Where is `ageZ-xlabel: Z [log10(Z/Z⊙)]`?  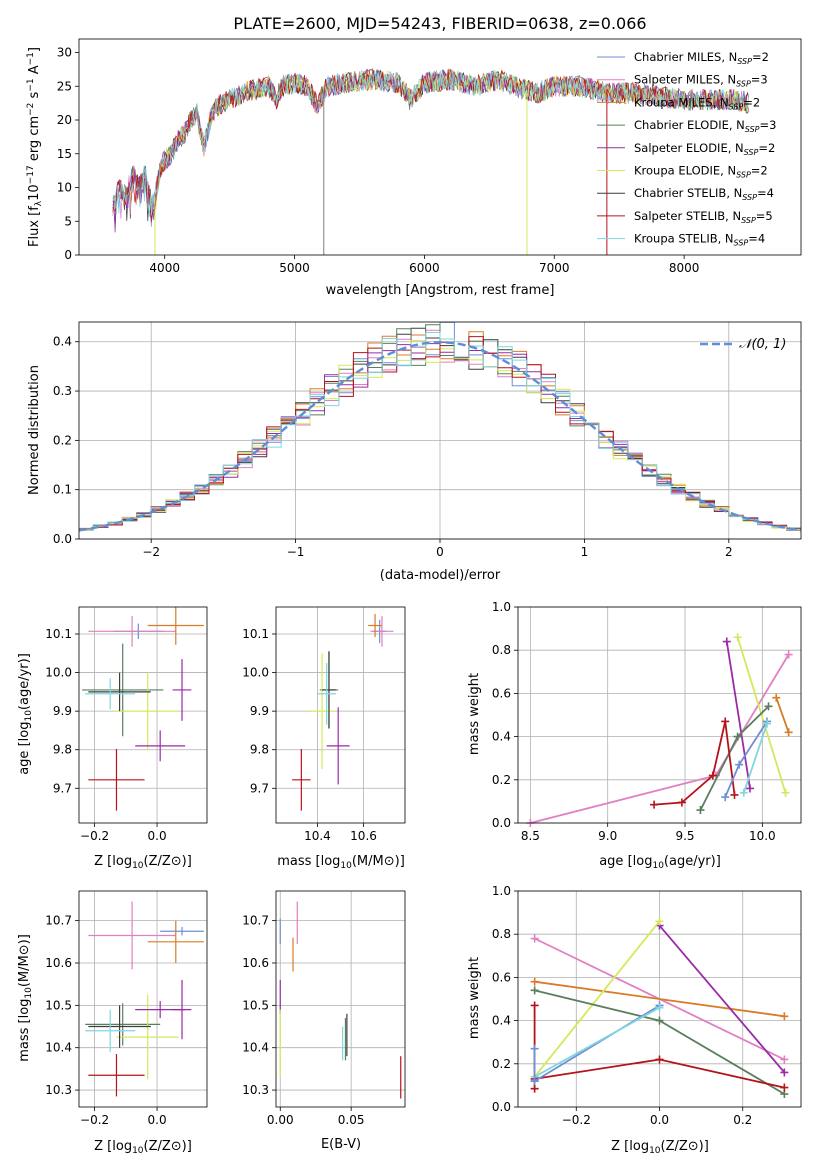 ageZ-xlabel: Z [log10(Z/Z⊙)] is located at coordinates (143, 862).